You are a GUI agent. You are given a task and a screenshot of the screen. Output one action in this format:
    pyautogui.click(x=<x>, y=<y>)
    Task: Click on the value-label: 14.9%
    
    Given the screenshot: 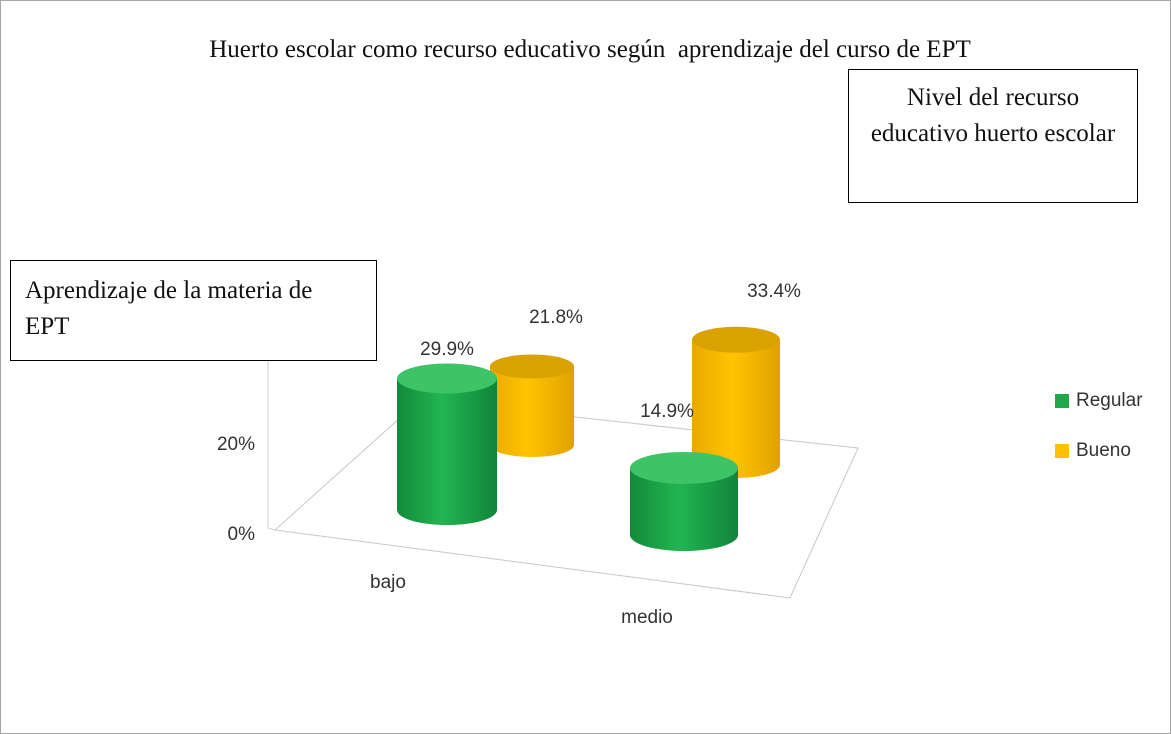 What is the action you would take?
    pyautogui.click(x=667, y=411)
    